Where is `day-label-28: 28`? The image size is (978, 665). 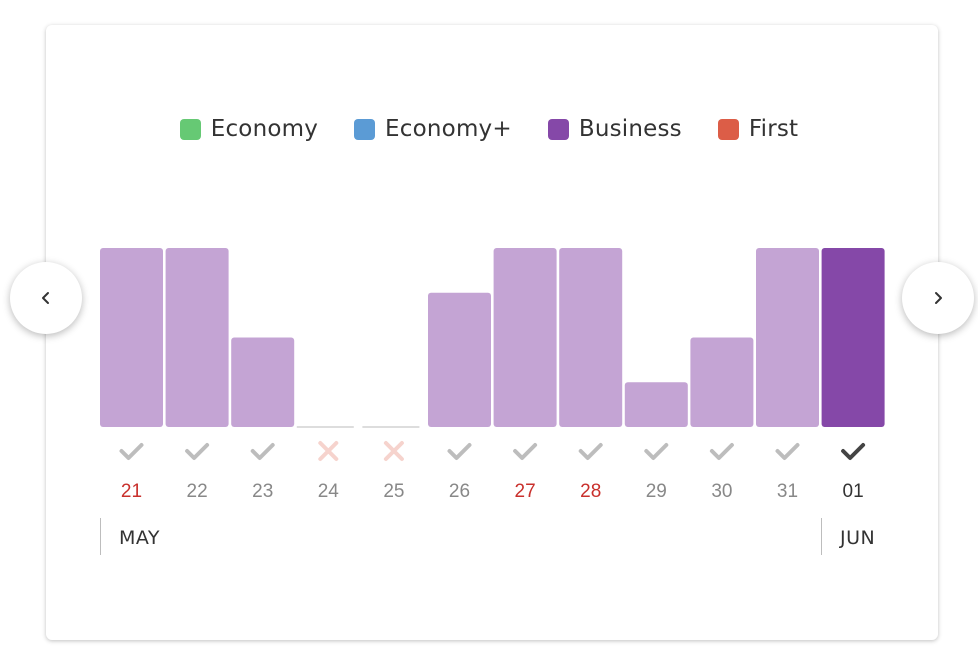
day-label-28: 28 is located at coordinates (590, 491).